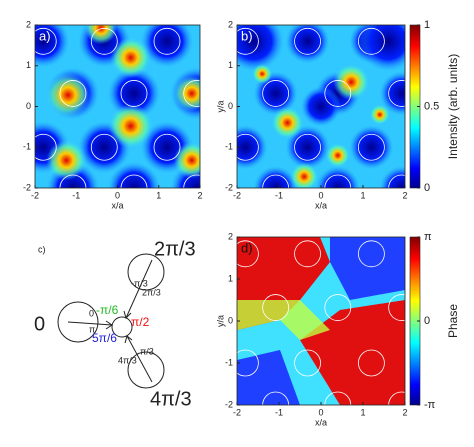 The image size is (474, 447). Describe the element at coordinates (104, 338) in the screenshot. I see `phase-label: 5π/6` at that location.